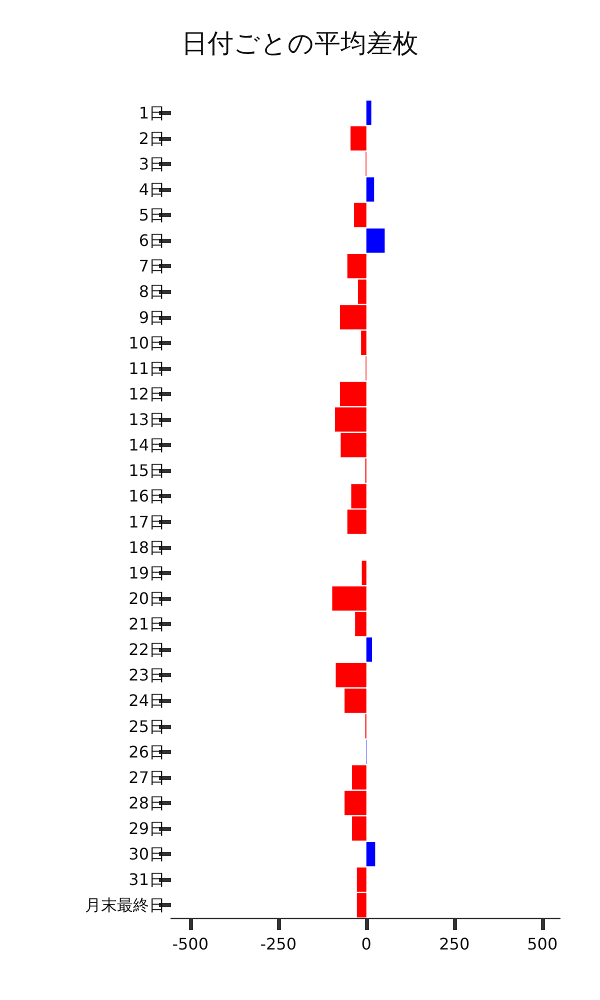 This screenshot has height=1000, width=600. I want to click on y-tick-label: 23日, so click(146, 675).